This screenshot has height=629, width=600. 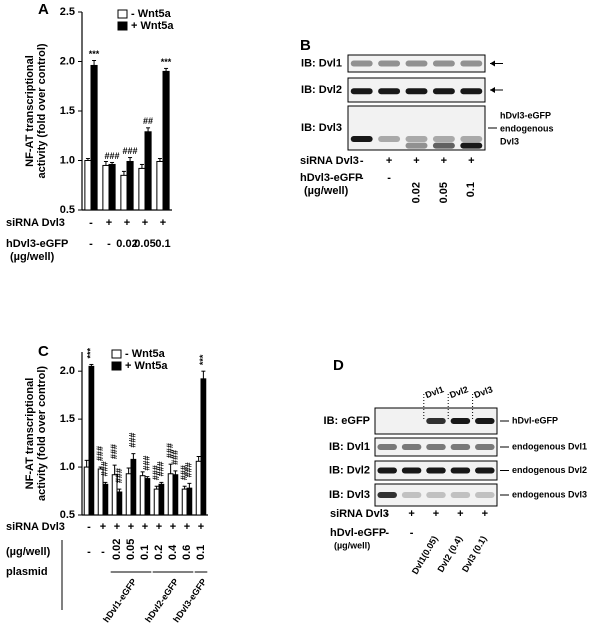 I want to click on blot-band-label: hDvl3-eGFP, so click(x=525, y=115).